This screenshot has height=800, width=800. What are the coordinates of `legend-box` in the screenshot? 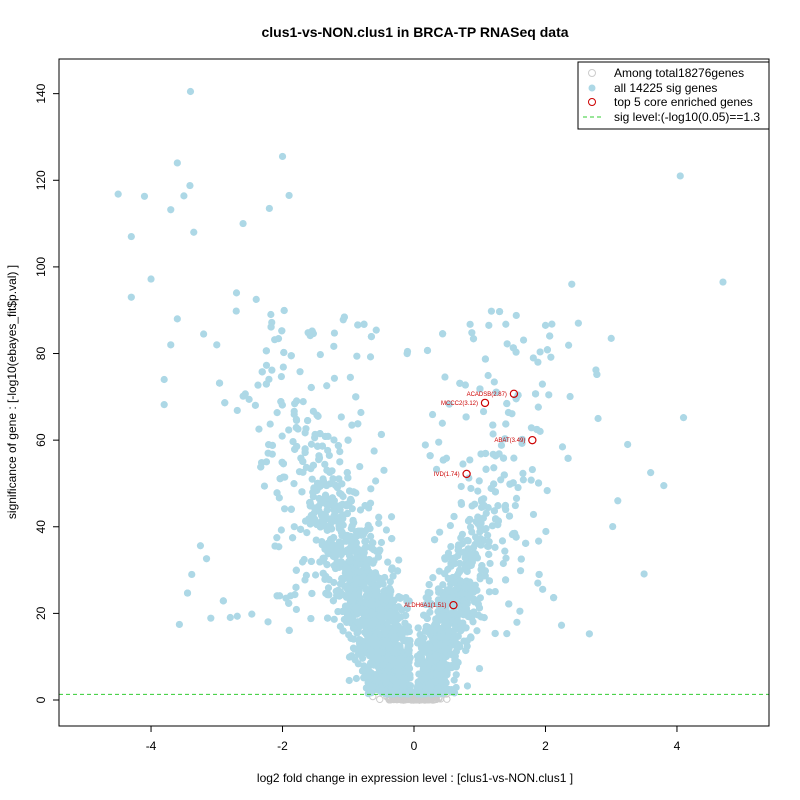 It's located at (673, 95).